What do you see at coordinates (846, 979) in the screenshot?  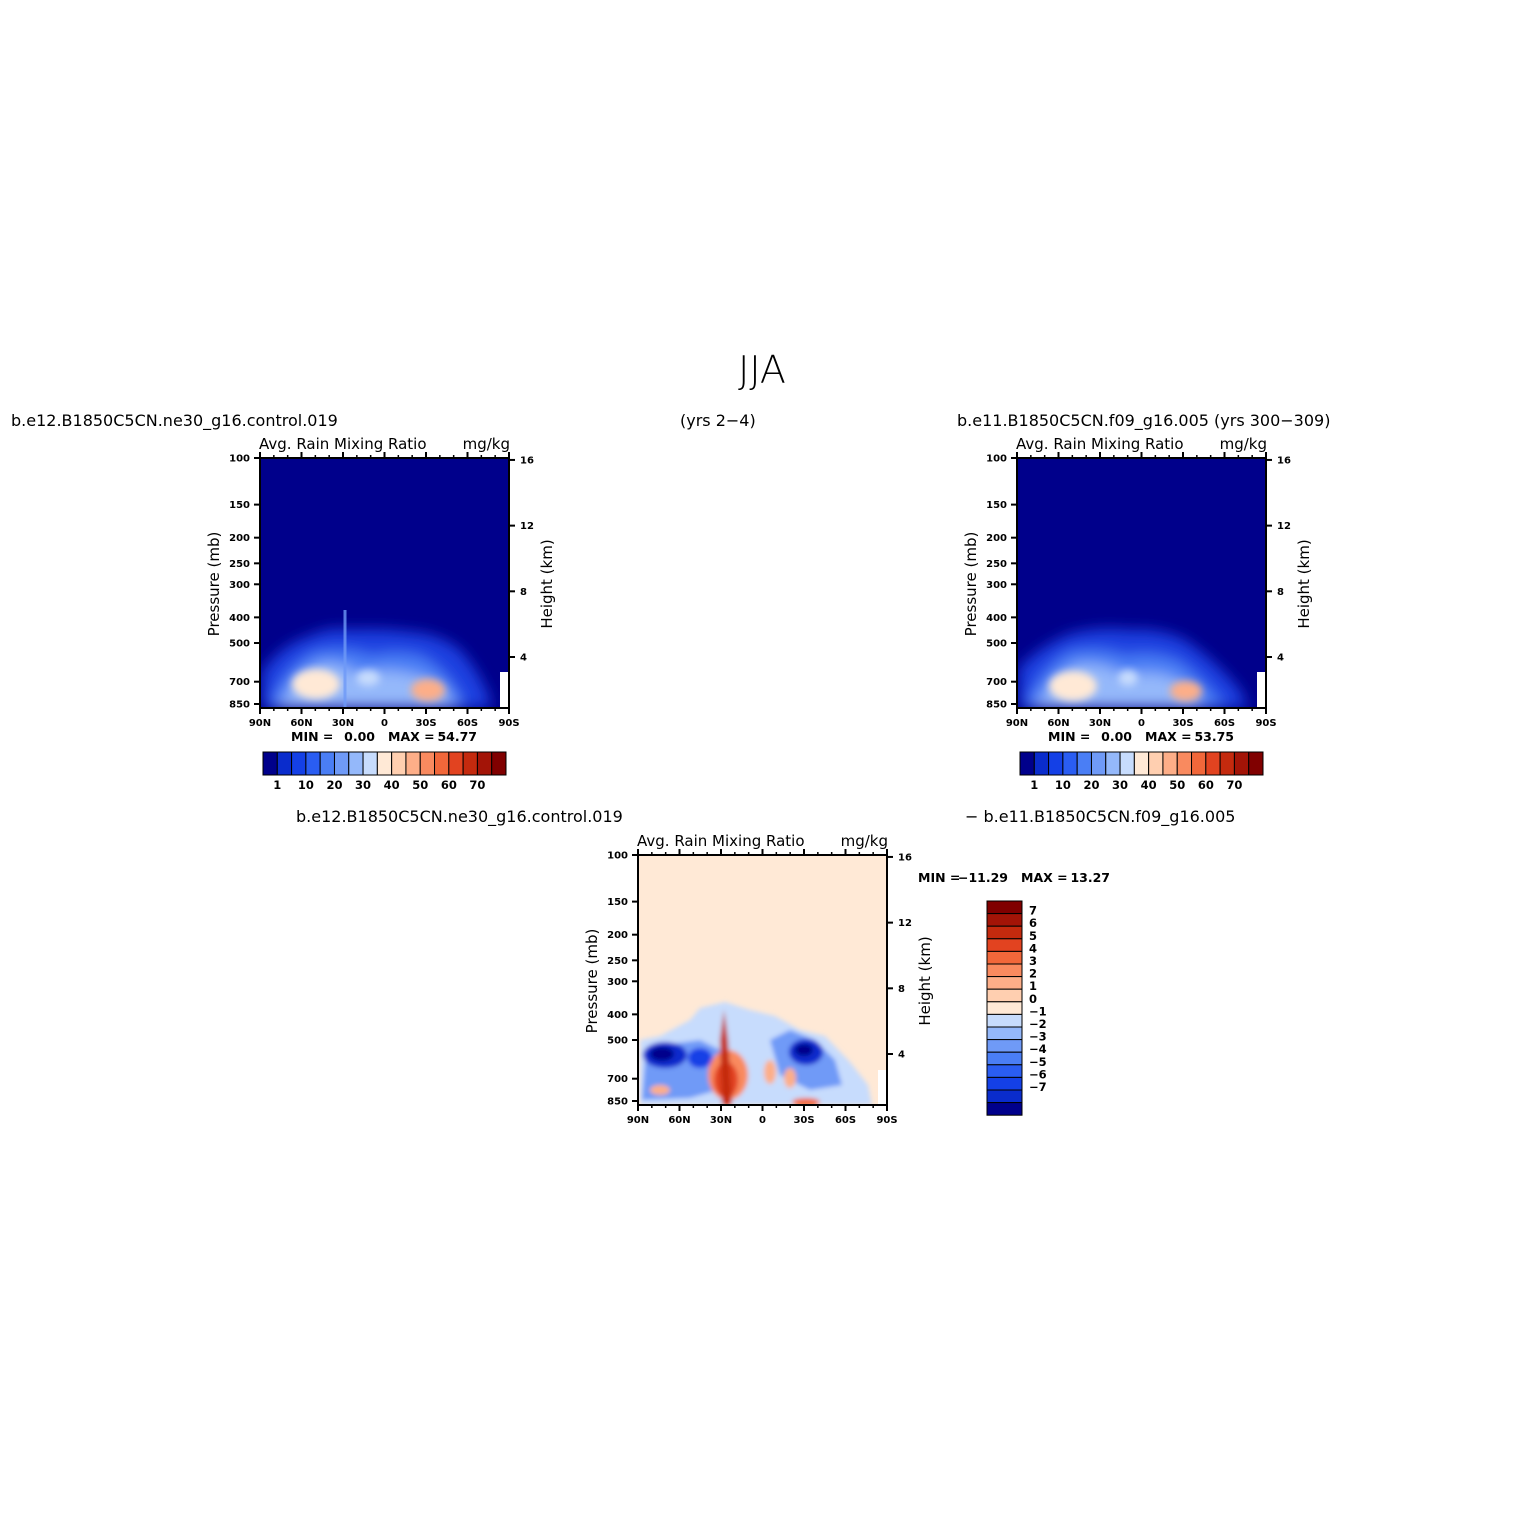 I see `panel-difference: Avg. Rain Mixing Ratio mg/kg` at bounding box center [846, 979].